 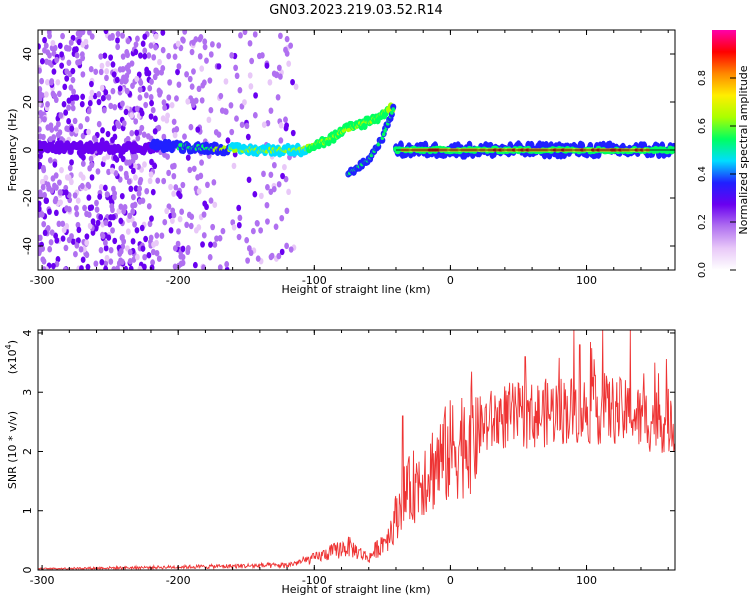 I want to click on spectrogram-x-tick-label: 100, so click(x=586, y=280).